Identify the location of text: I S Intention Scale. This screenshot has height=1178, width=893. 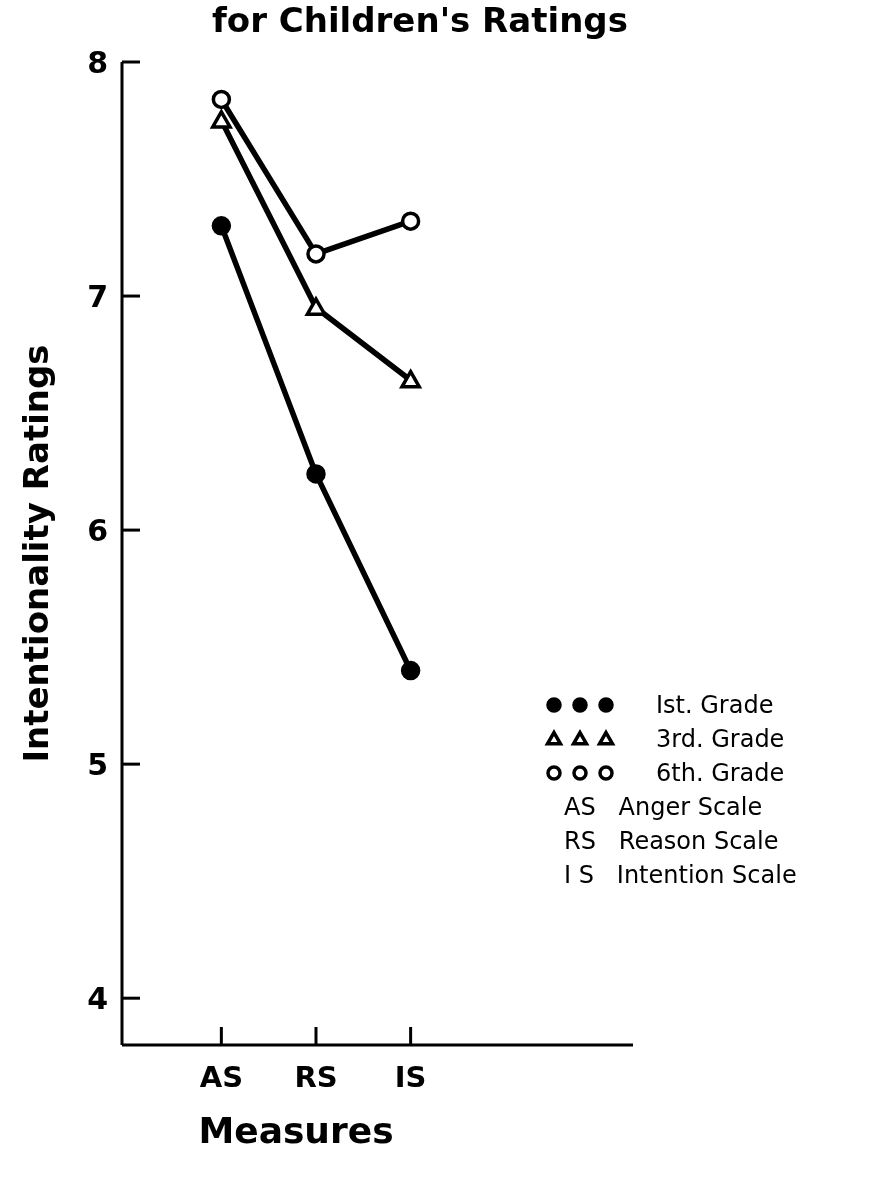
(680, 875).